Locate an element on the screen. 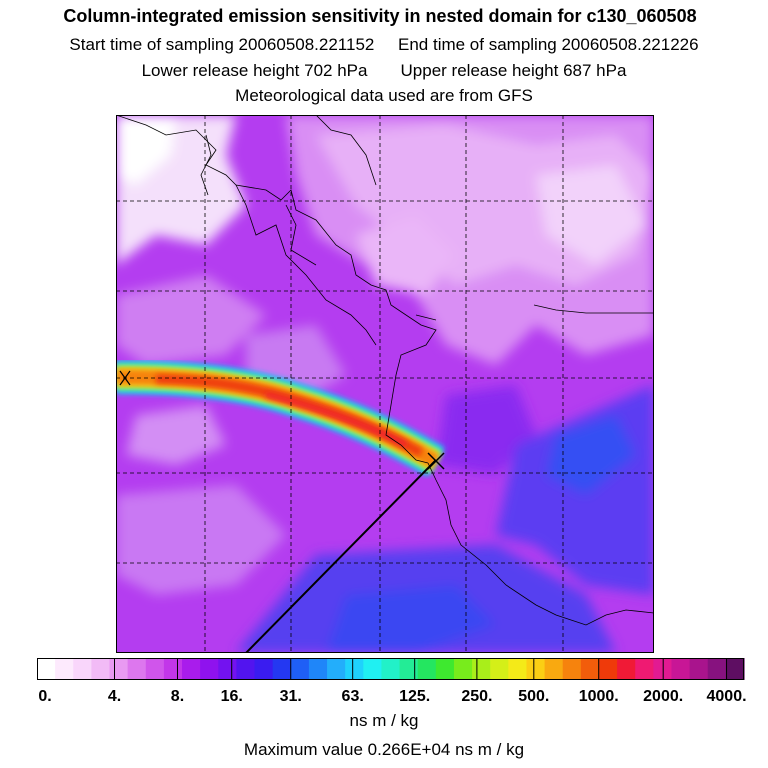 The height and width of the screenshot is (768, 768). colorbar-tick-label: 1000. is located at coordinates (599, 696).